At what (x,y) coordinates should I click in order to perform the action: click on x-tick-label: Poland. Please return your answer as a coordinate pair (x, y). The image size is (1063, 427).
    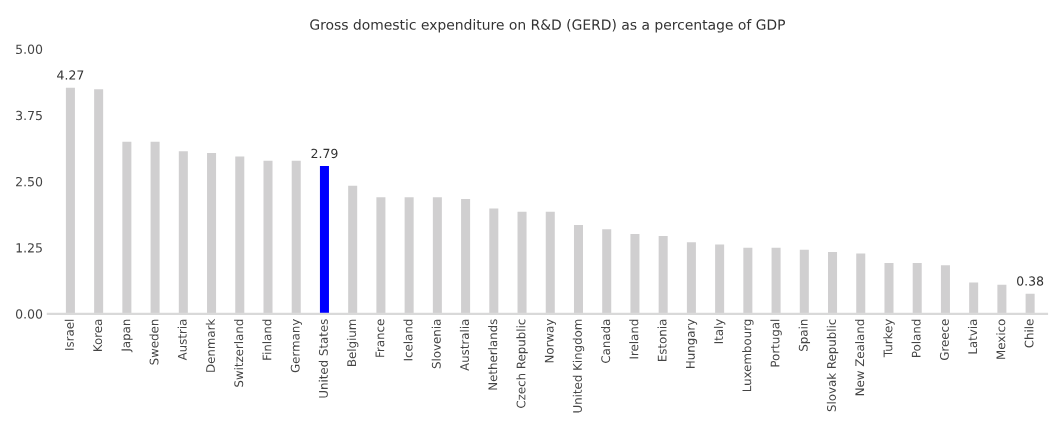
    Looking at the image, I should click on (916, 338).